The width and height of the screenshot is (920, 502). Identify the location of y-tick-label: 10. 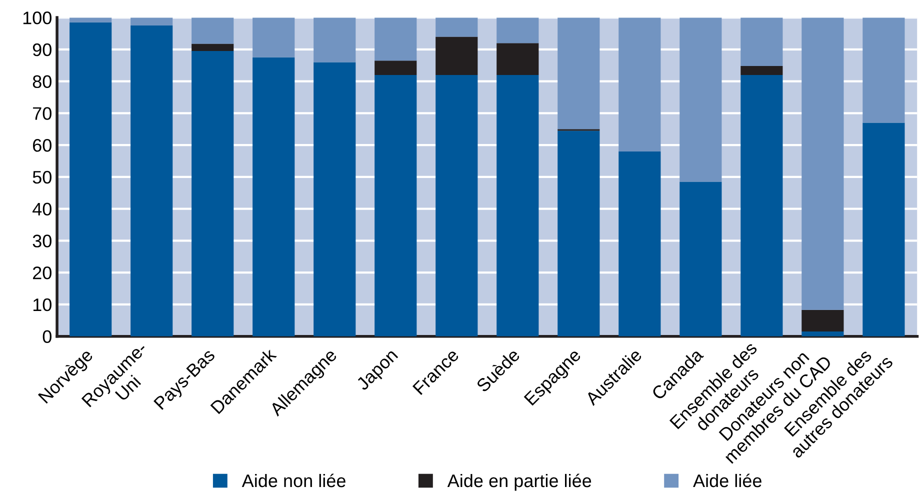
(42, 305).